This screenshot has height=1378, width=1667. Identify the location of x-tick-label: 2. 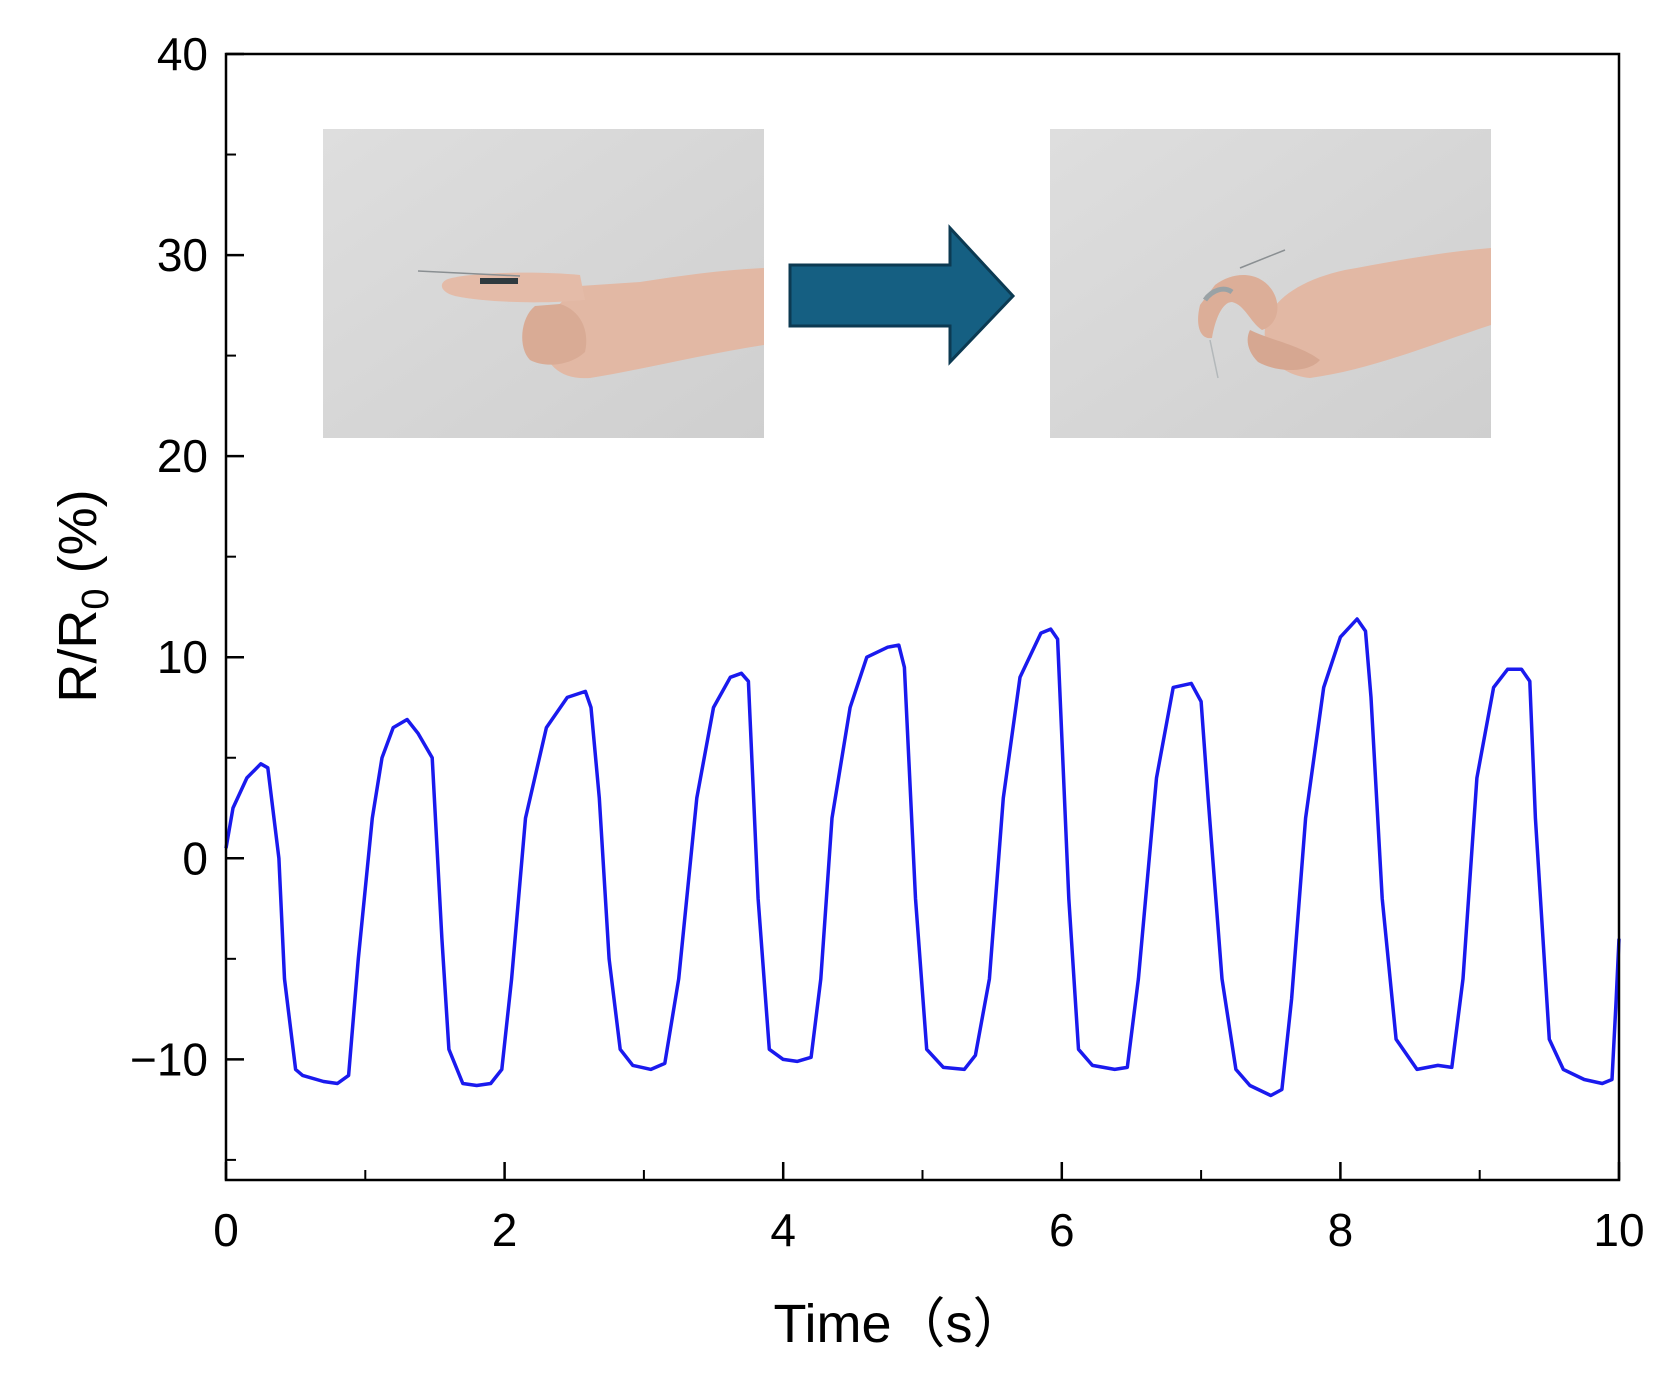
(505, 1230).